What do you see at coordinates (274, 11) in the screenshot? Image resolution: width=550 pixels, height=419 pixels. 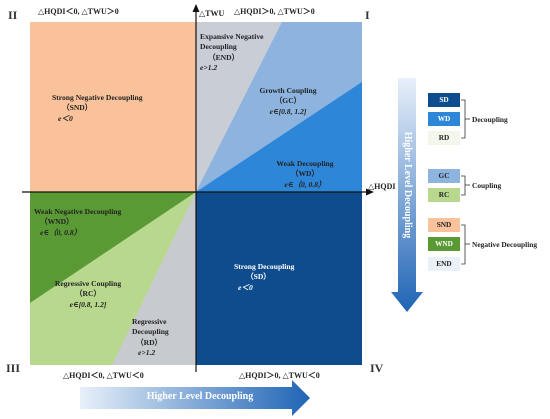 I see `corner-top-right: △HQDI＞0, △TWU＞0` at bounding box center [274, 11].